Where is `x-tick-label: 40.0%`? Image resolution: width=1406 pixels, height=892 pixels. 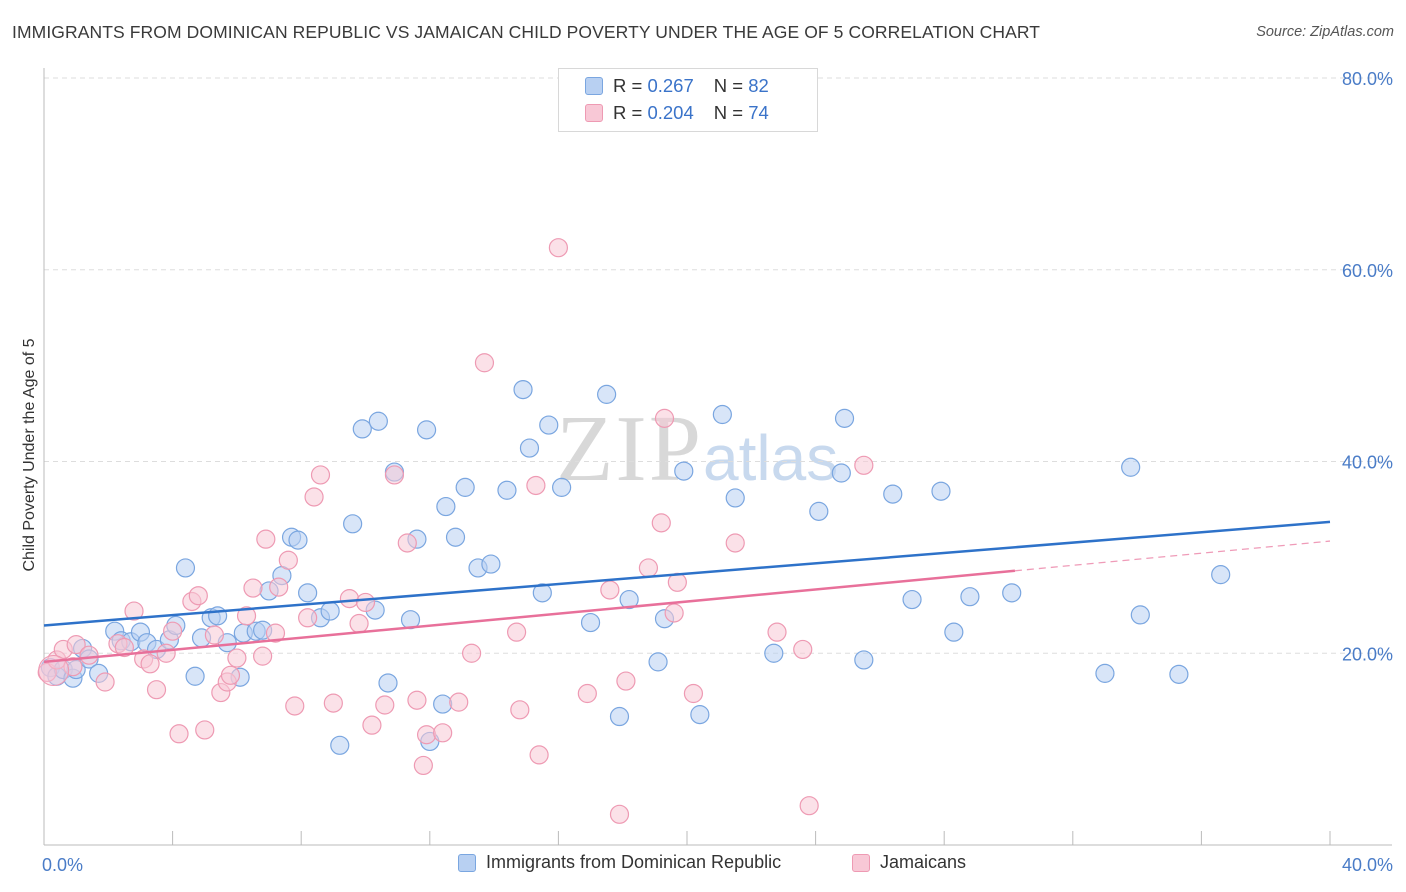 x-tick-label: 40.0% is located at coordinates (1367, 865).